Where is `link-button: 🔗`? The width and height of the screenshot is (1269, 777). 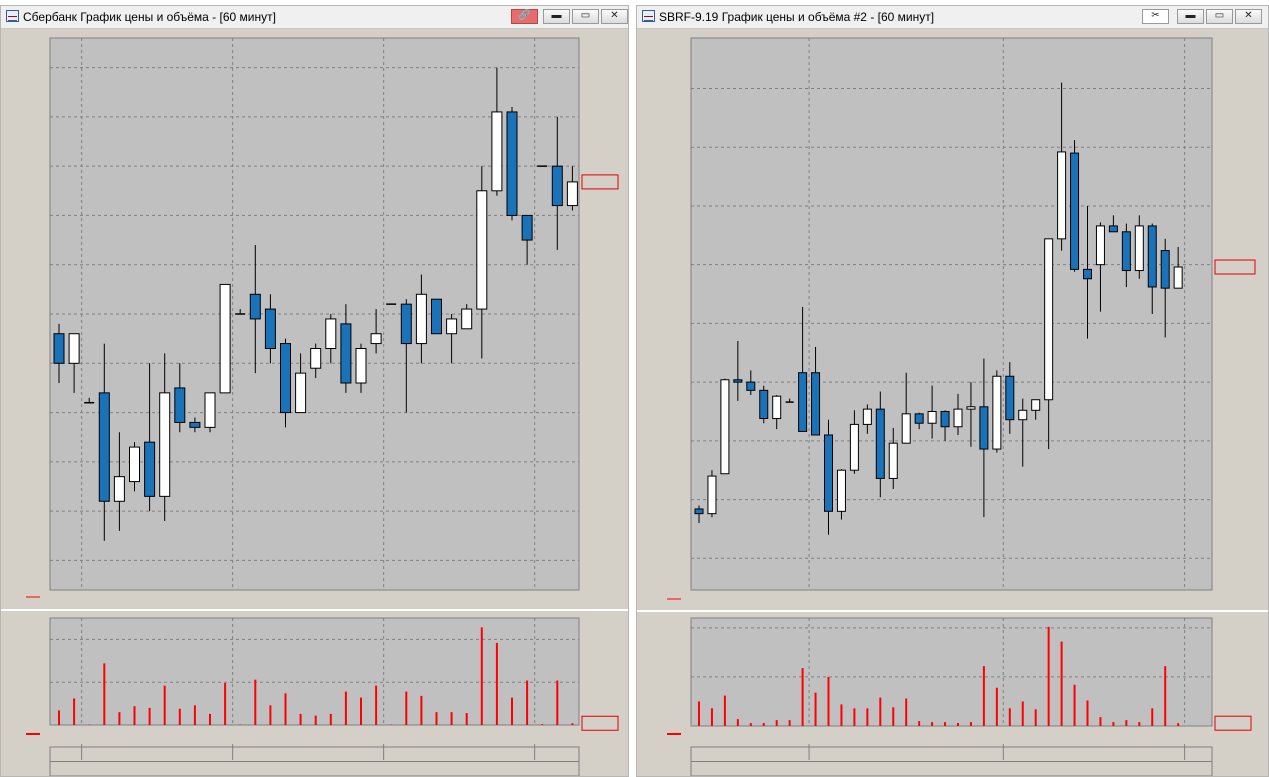
link-button: 🔗 is located at coordinates (524, 16).